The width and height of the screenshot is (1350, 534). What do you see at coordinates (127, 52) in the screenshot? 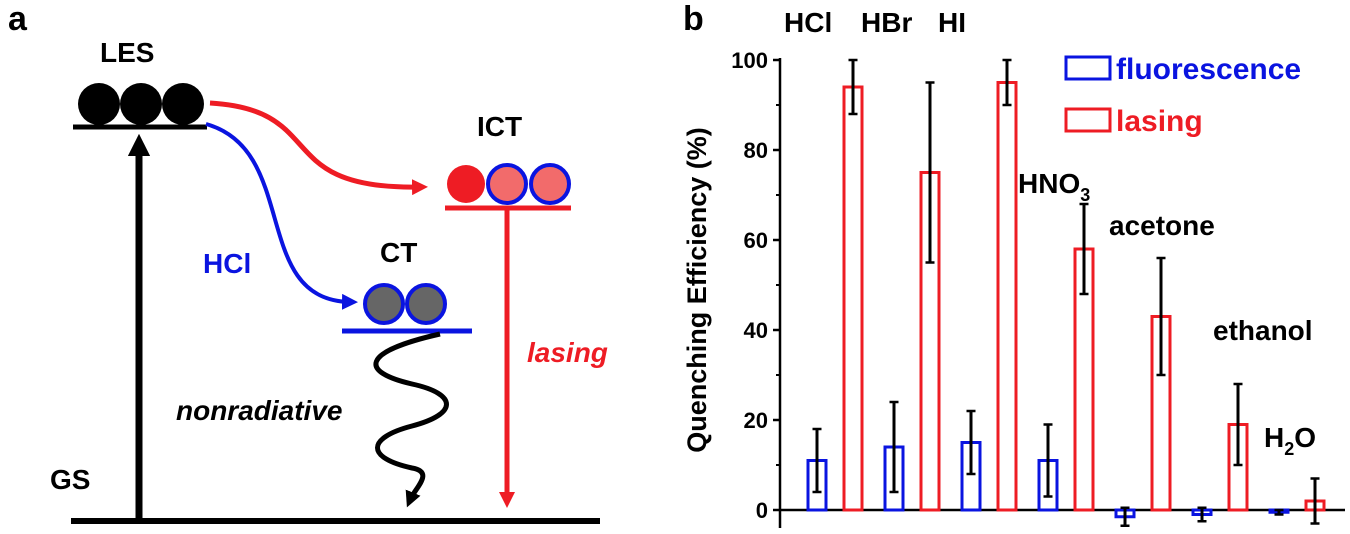
I see `les-label: LES` at bounding box center [127, 52].